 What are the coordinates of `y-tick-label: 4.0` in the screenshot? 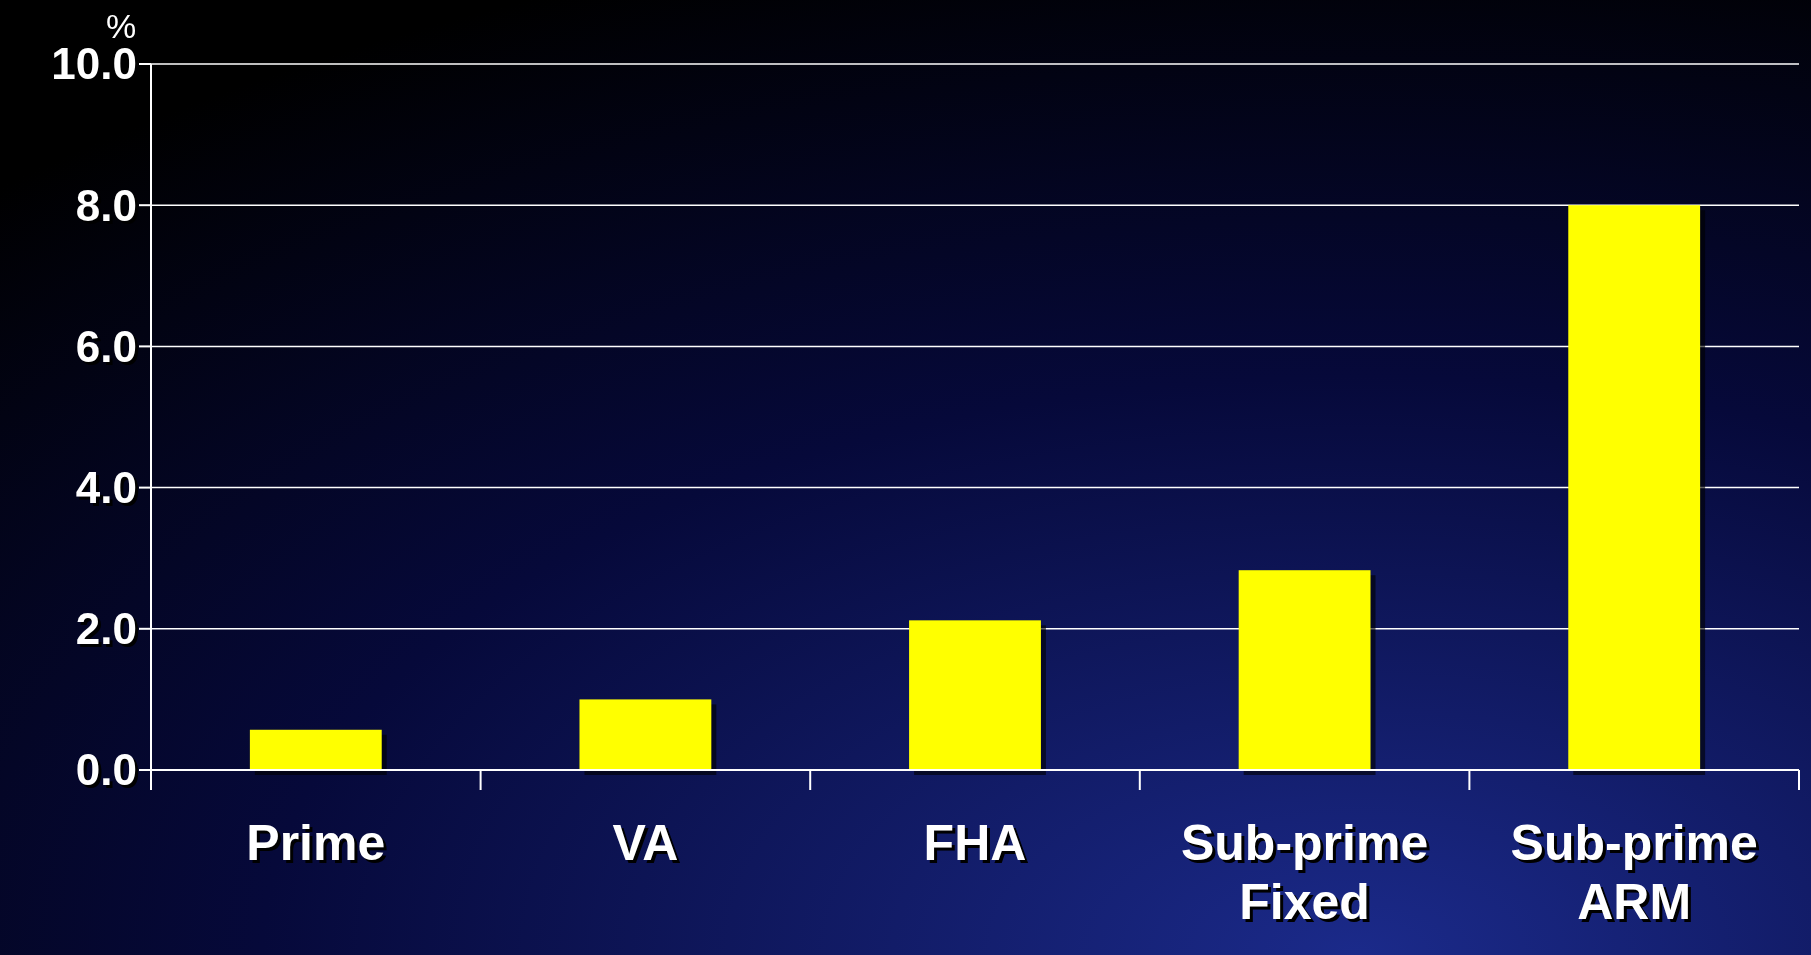 It's located at (106, 487).